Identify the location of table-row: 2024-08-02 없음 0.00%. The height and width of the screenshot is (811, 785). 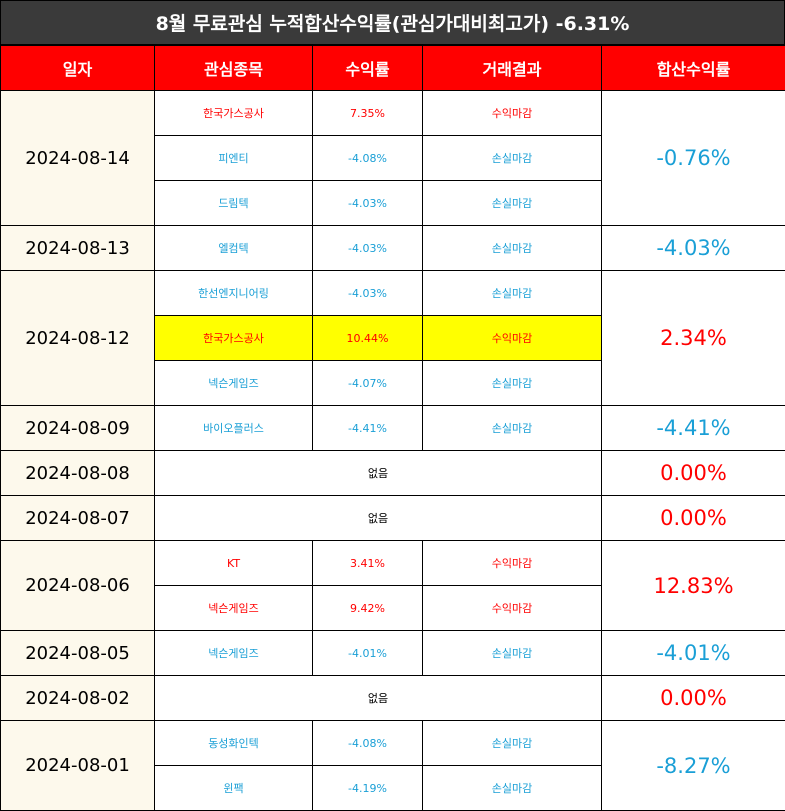
(392, 698).